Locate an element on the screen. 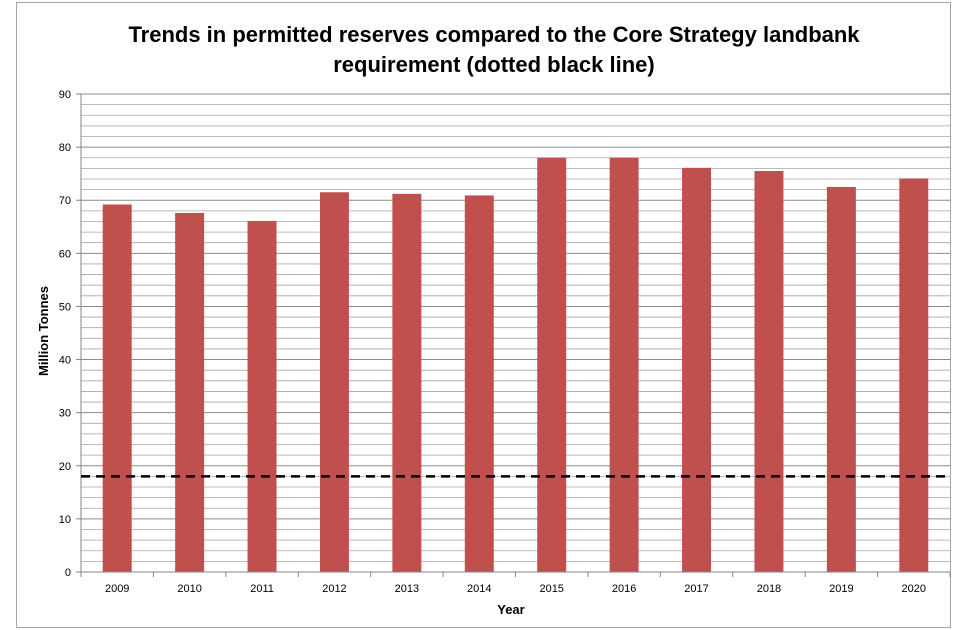 This screenshot has width=953, height=630. y-tick-label: 0 is located at coordinates (68, 573).